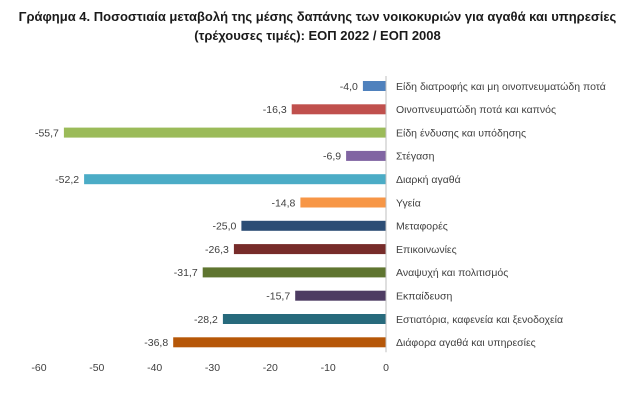 The width and height of the screenshot is (635, 408). I want to click on category-label: Επικοινωνίες, so click(426, 250).